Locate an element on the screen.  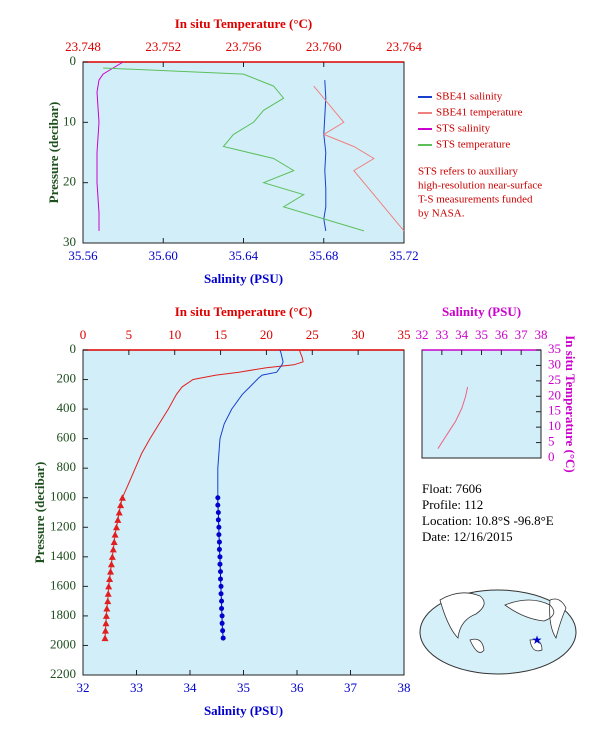
y2-tick-label: 10 is located at coordinates (554, 425).